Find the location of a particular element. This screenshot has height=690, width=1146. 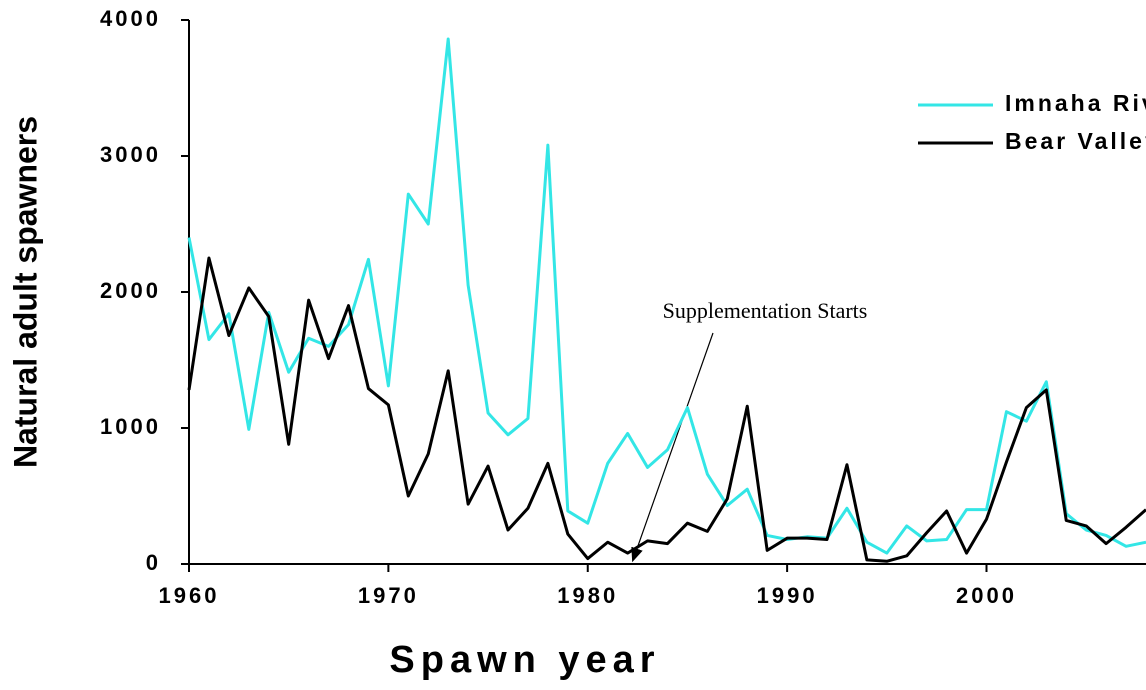

legend-label: Bear Valley Creek is located at coordinates (1075, 141).